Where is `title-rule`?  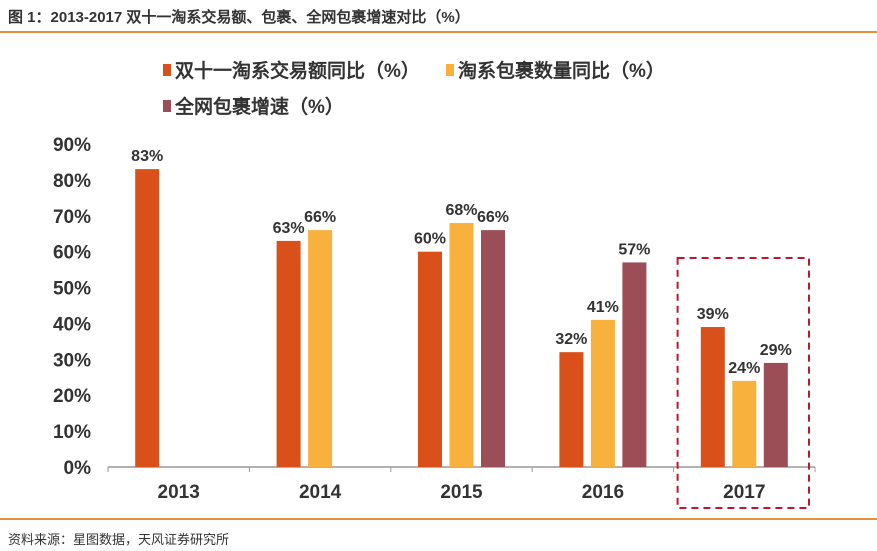 title-rule is located at coordinates (438, 32).